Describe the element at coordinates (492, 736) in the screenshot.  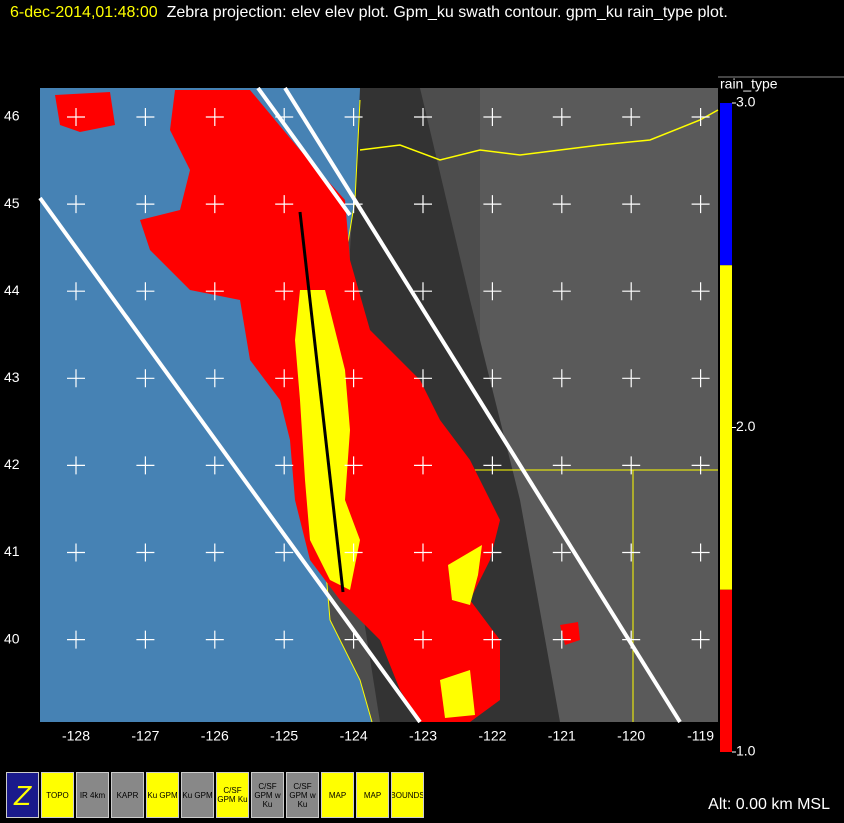
I see `lon-label: -122` at that location.